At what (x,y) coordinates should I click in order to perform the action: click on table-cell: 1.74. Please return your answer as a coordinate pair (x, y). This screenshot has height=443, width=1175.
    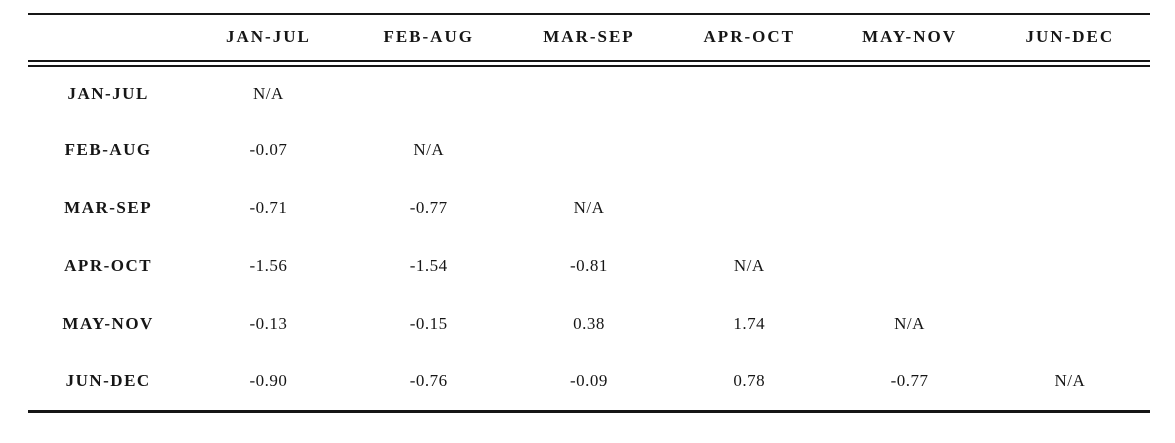
    Looking at the image, I should click on (749, 323).